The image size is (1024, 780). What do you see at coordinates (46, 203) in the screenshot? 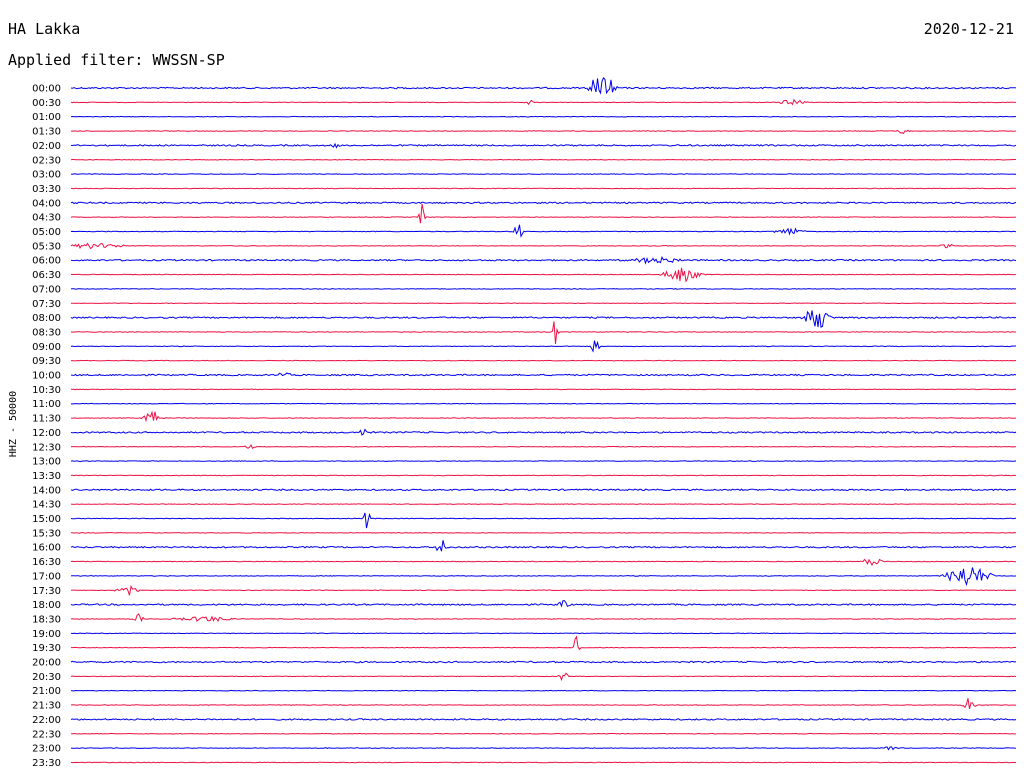
I see `row-tick-label: 04:00` at bounding box center [46, 203].